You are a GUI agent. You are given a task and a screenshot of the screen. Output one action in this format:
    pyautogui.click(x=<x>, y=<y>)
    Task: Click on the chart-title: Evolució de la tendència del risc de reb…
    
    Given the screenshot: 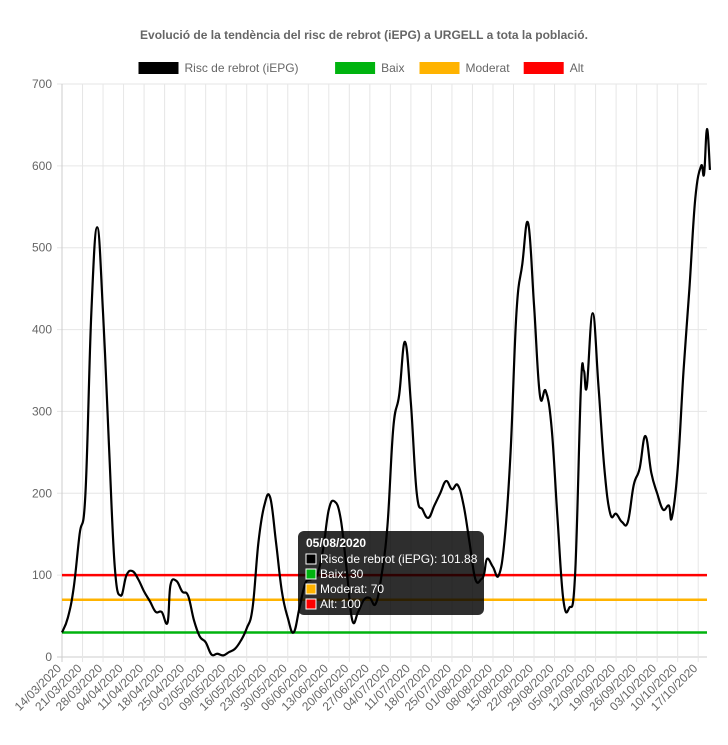 What is the action you would take?
    pyautogui.click(x=364, y=35)
    